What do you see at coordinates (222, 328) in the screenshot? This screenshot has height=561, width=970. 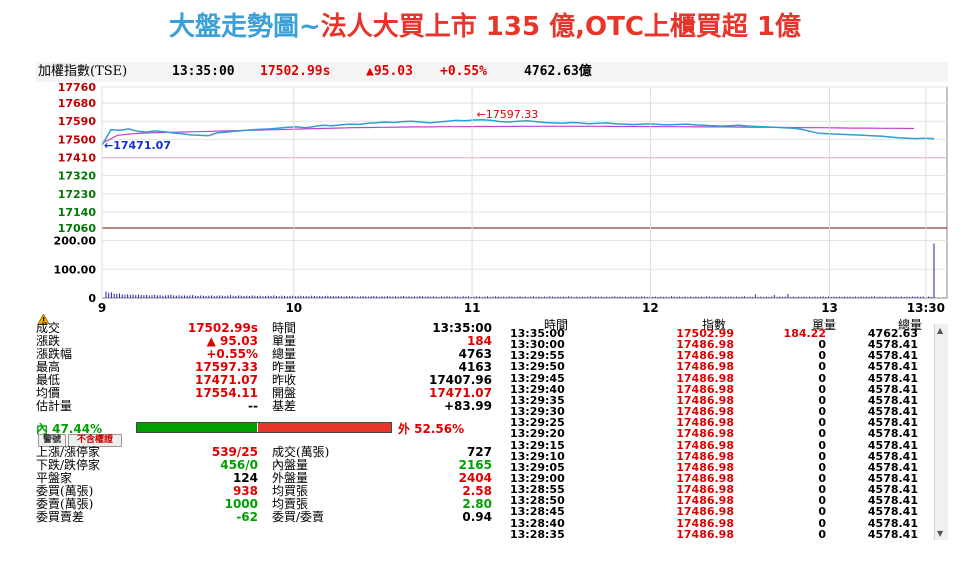 I see `stats-value: 17502.99s` at bounding box center [222, 328].